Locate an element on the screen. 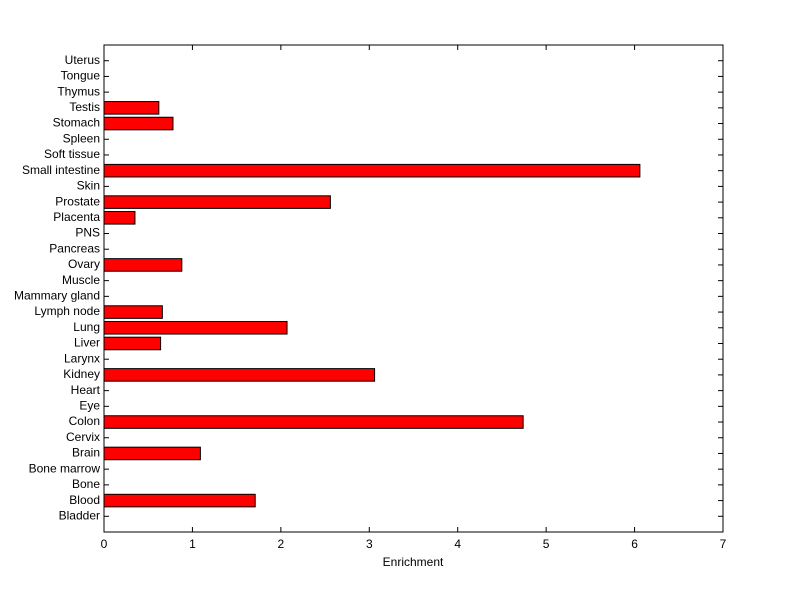 This screenshot has width=800, height=599. y-tick-label: Lymph node is located at coordinates (67, 311).